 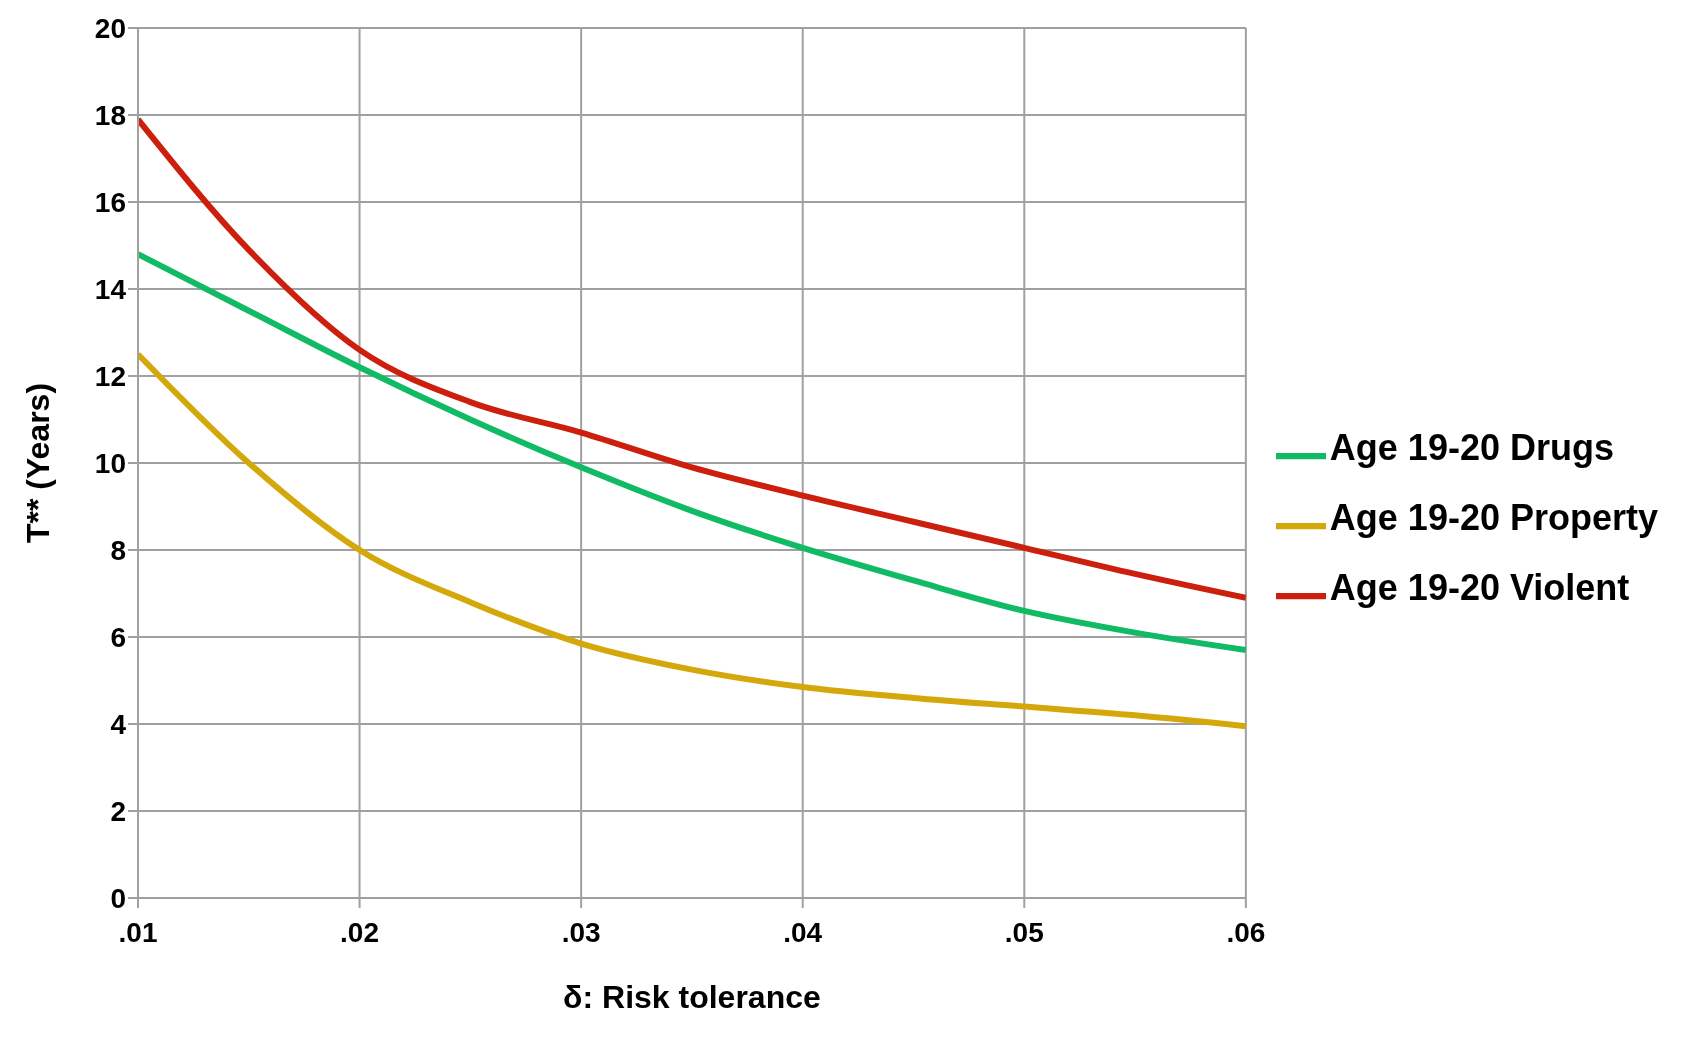 What do you see at coordinates (1024, 932) in the screenshot?
I see `x-tick-label: .05` at bounding box center [1024, 932].